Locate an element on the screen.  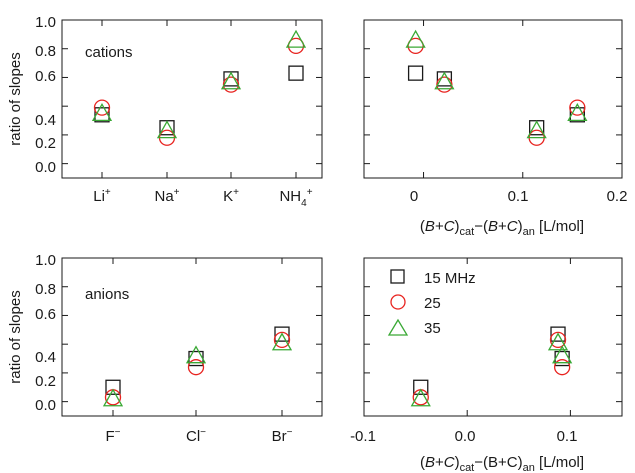
x-tick-label-na: Na+ is located at coordinates (166, 196).